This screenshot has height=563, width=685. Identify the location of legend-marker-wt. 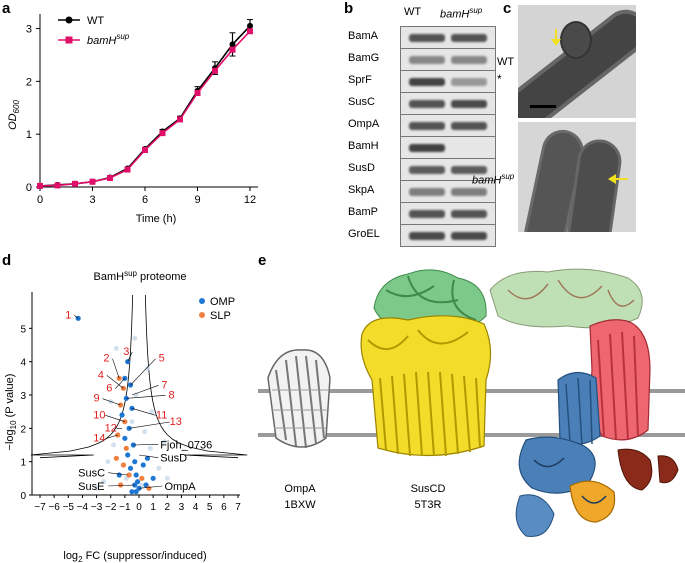
(69, 20).